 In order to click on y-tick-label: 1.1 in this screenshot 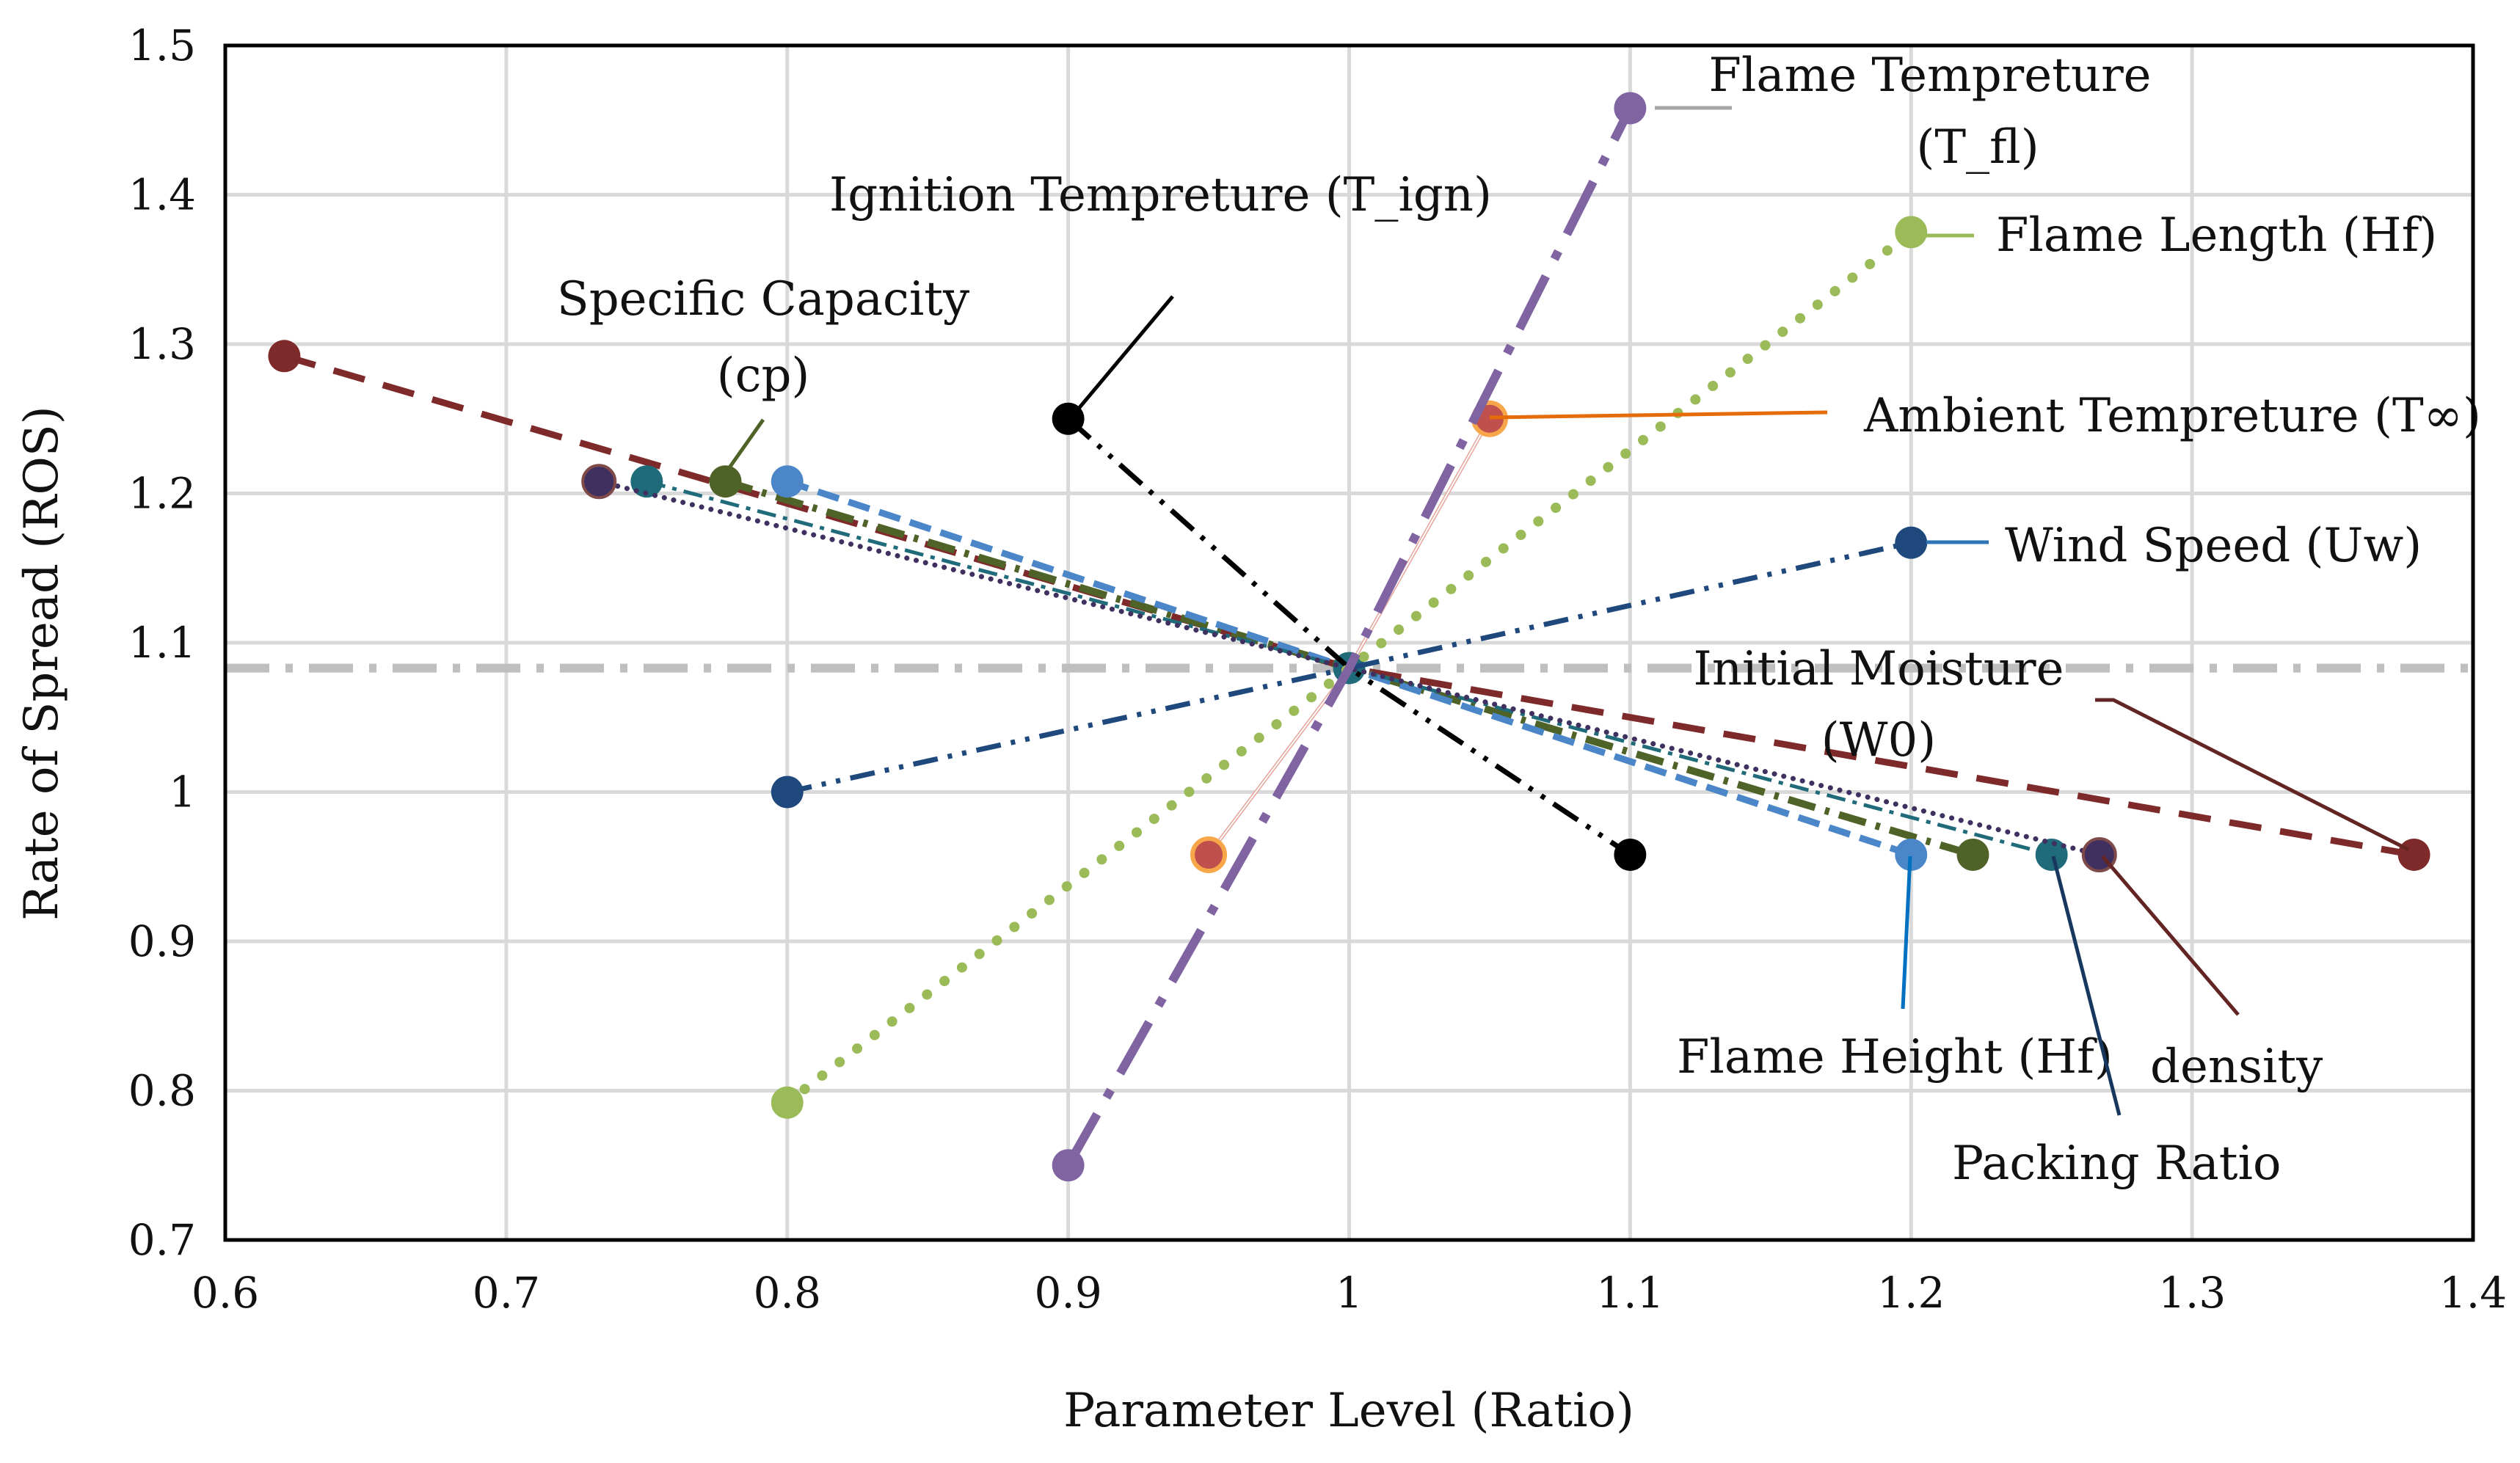, I will do `click(162, 643)`.